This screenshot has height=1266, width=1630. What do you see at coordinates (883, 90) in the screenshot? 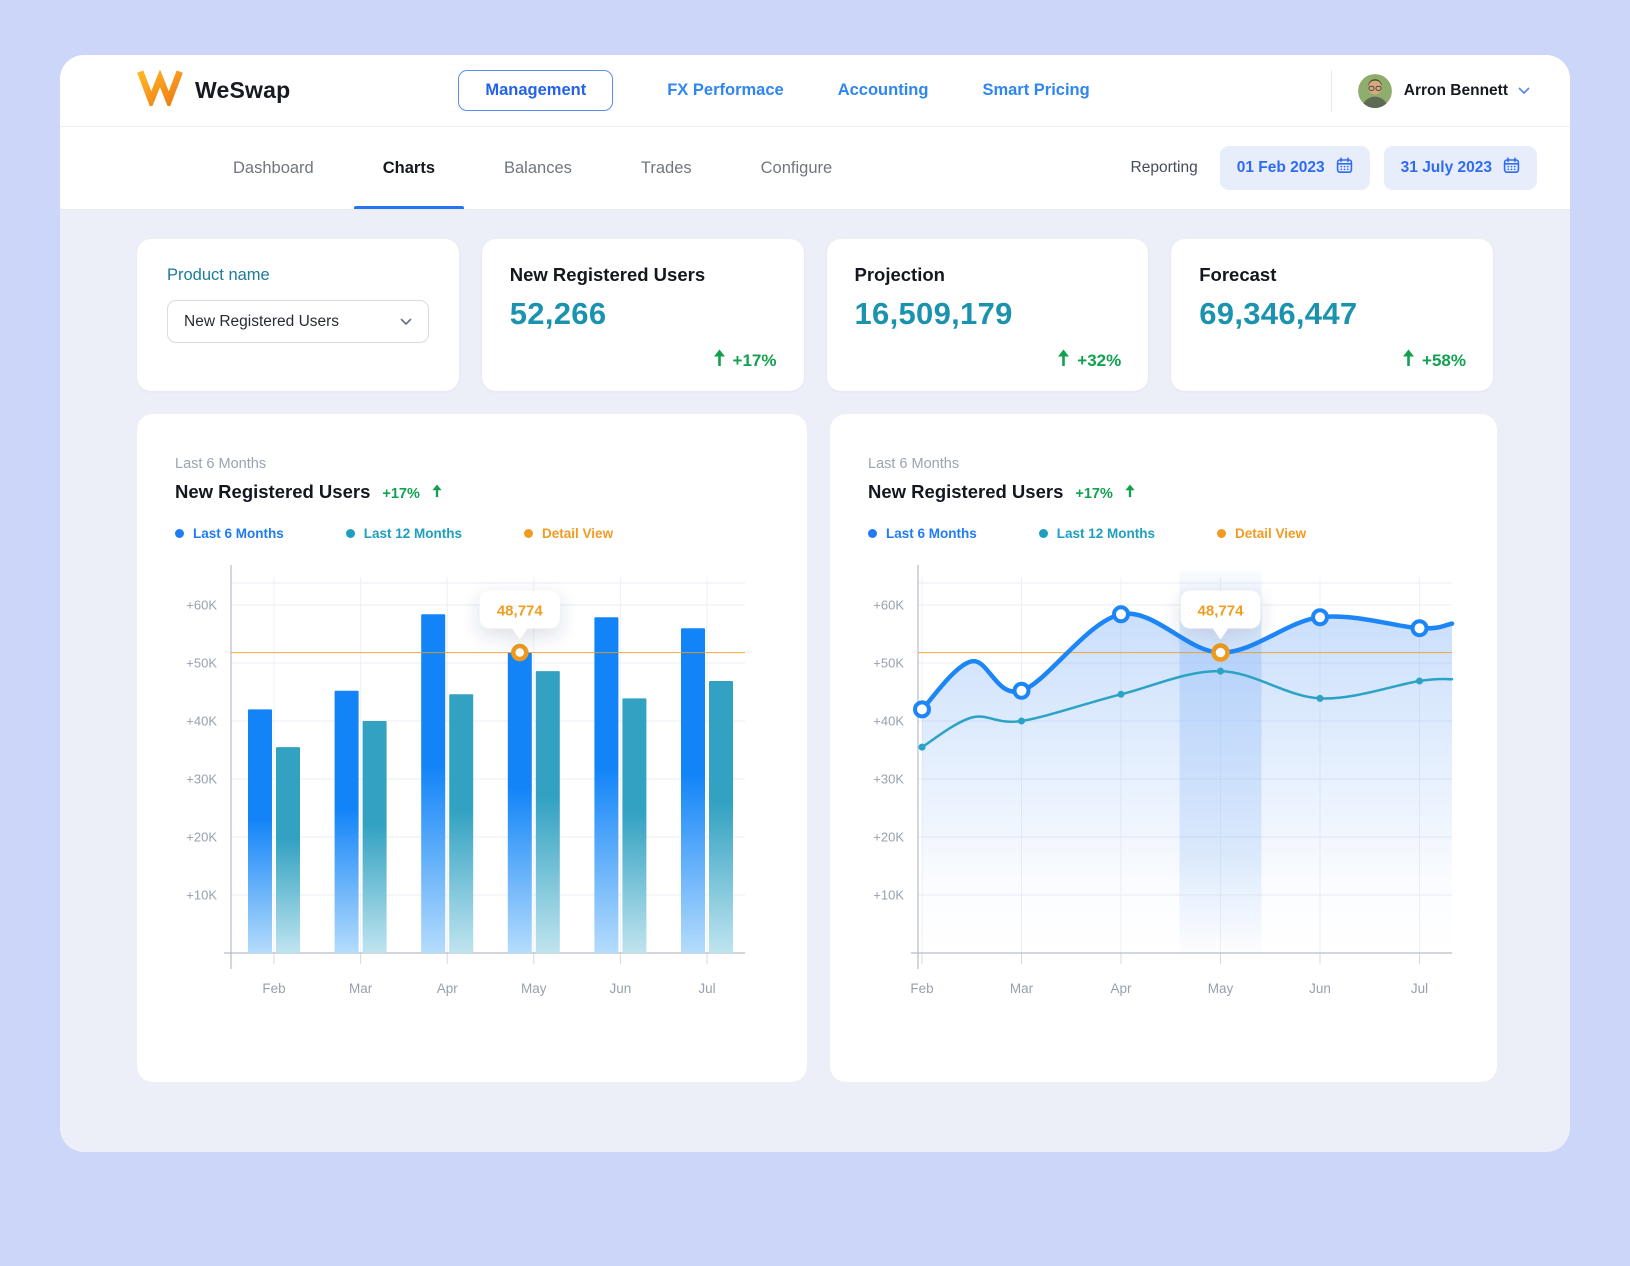
I see `nav-item-accounting: Accounting` at bounding box center [883, 90].